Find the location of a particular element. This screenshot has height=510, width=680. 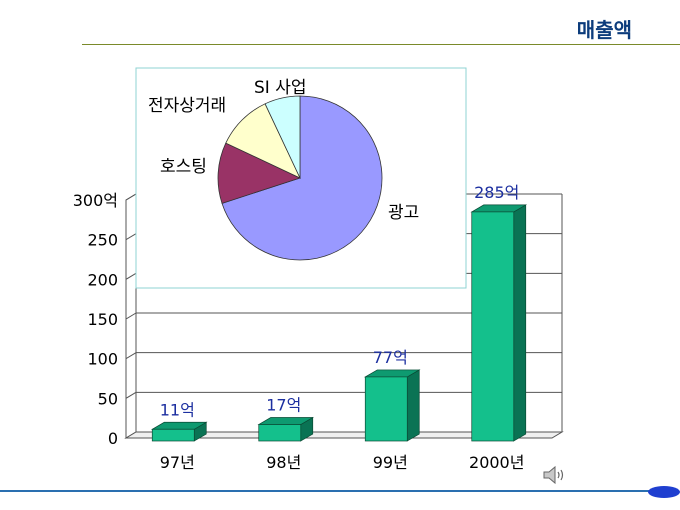

nav-oval-button is located at coordinates (664, 492).